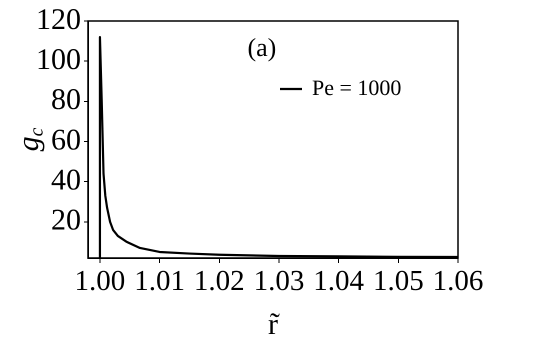 The image size is (550, 344). Describe the element at coordinates (58, 59) in the screenshot. I see `y-tick-label: 100` at that location.